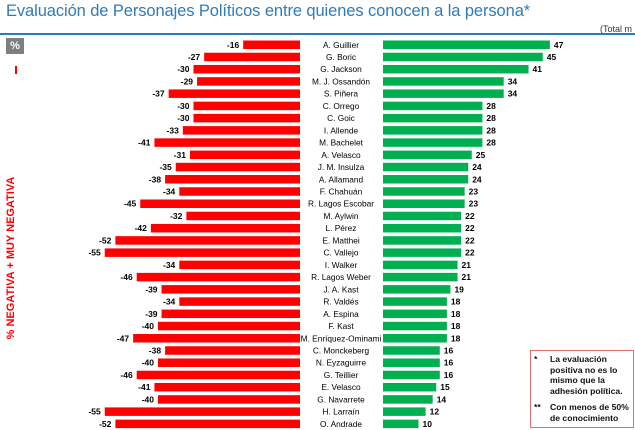 This screenshot has width=635, height=430. What do you see at coordinates (536, 359) in the screenshot?
I see `footnote-1-mark: *` at bounding box center [536, 359].